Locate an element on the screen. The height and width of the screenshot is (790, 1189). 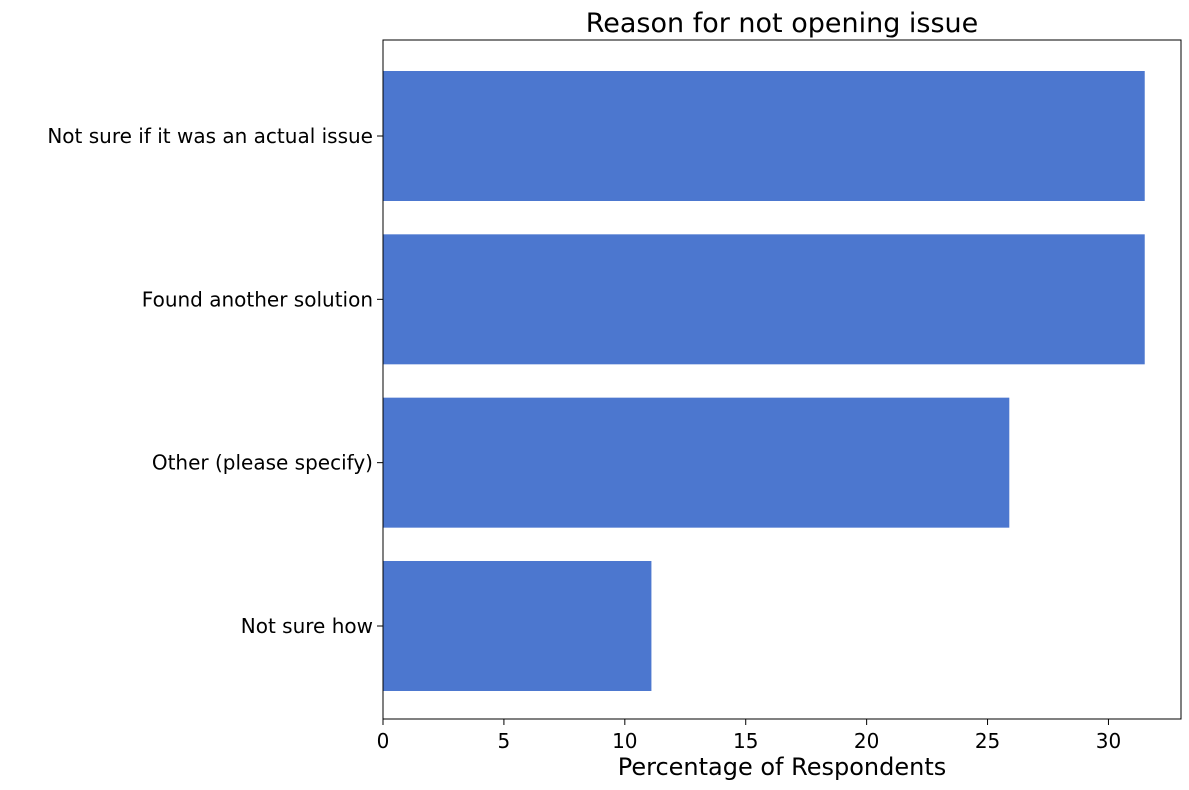
chart-title: Reason for not opening issue is located at coordinates (782, 23).